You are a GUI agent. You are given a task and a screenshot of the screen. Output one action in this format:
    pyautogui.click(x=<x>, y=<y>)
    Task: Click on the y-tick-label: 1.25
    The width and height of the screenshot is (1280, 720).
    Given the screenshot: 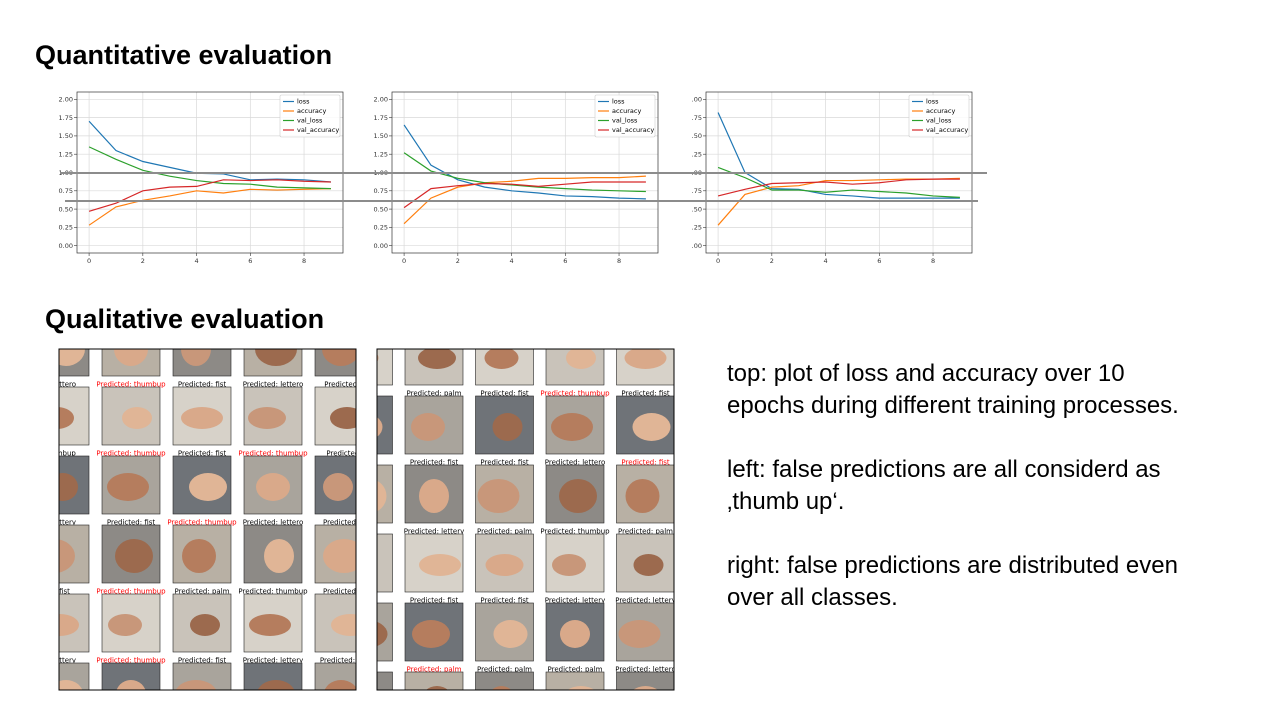 What is the action you would take?
    pyautogui.click(x=381, y=155)
    